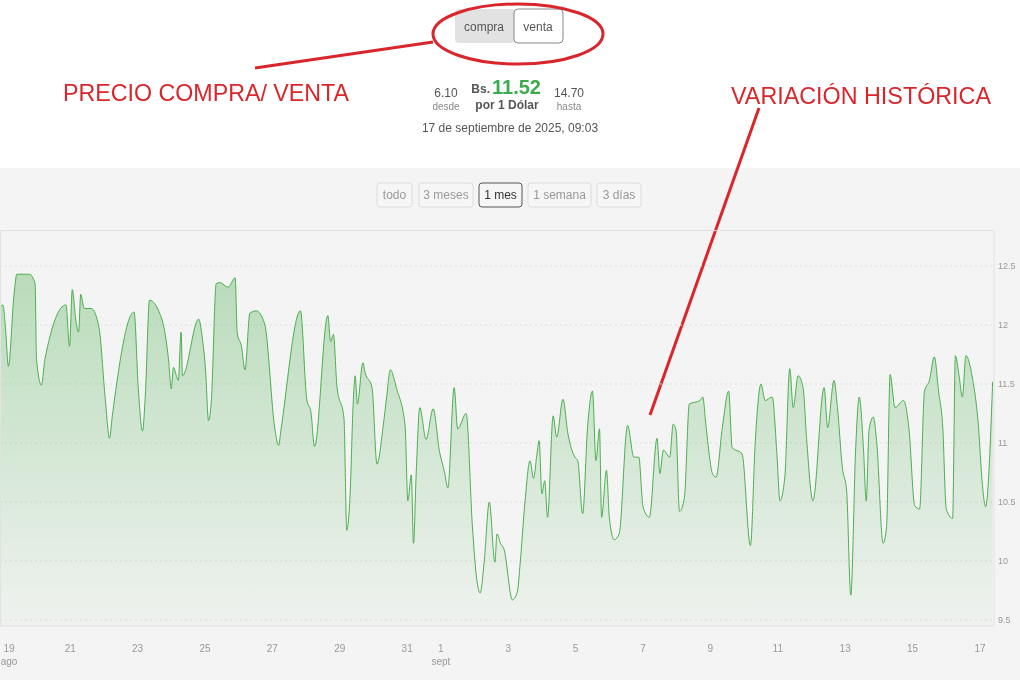  I want to click on x-tick-label: 15, so click(913, 648).